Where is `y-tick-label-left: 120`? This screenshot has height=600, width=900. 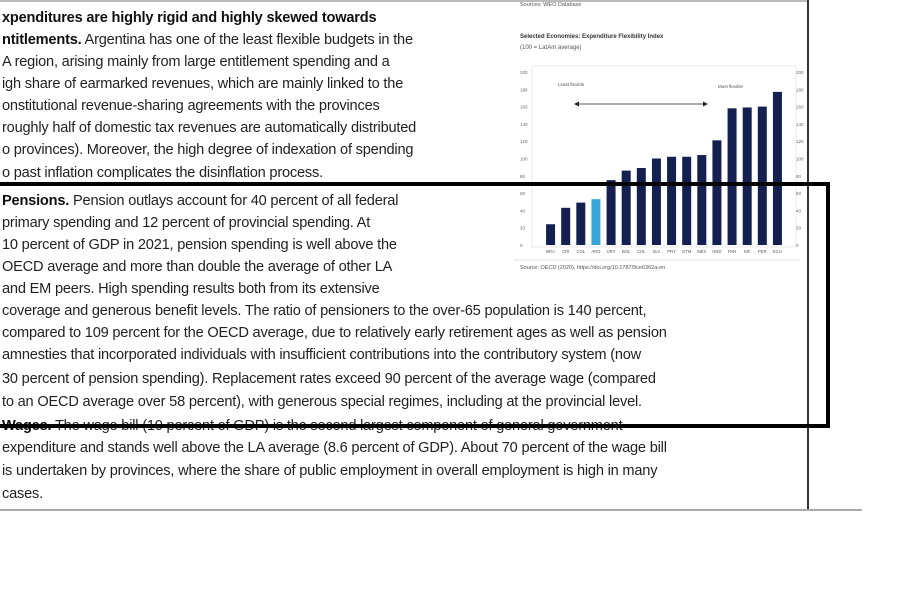 y-tick-label-left: 120 is located at coordinates (524, 141).